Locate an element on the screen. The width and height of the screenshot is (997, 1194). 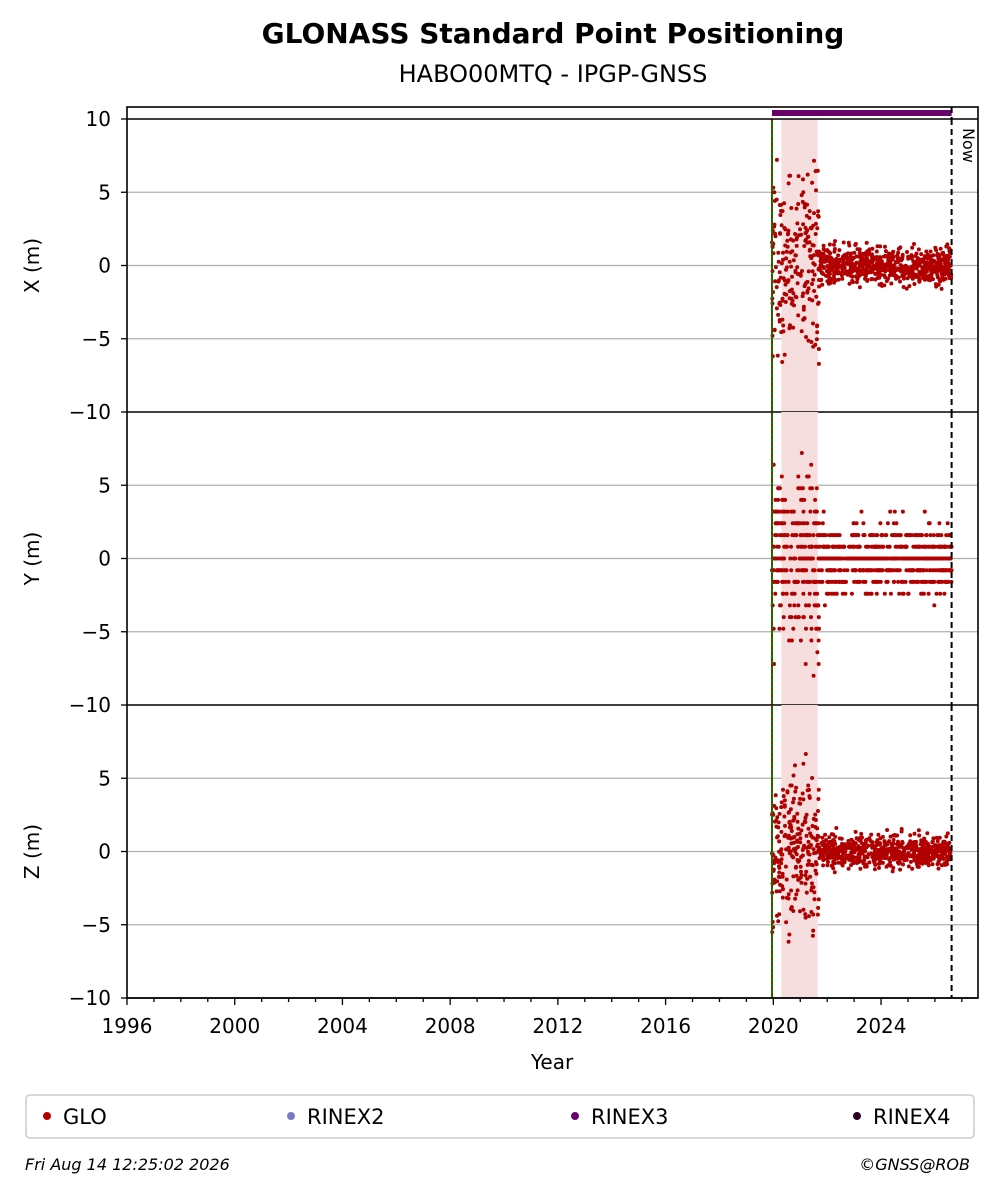
data-points is located at coordinates (861, 848).